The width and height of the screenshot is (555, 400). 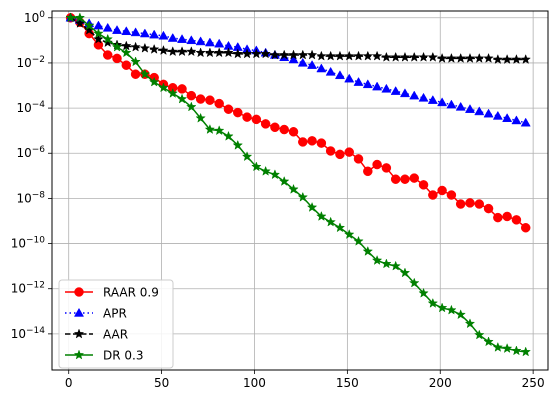 I want to click on legend-box, so click(x=116, y=324).